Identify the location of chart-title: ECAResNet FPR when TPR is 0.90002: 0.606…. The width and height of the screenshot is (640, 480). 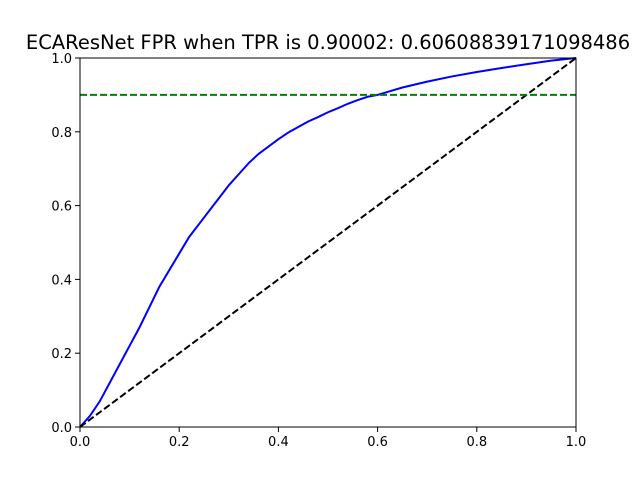
(328, 42).